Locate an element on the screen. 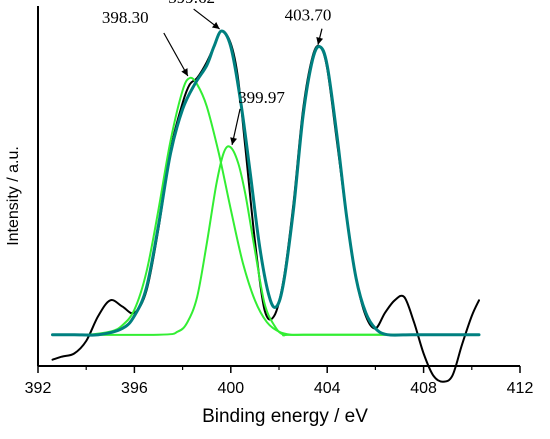 The width and height of the screenshot is (550, 439). x-axis-title: Binding energy / eV is located at coordinates (285, 416).